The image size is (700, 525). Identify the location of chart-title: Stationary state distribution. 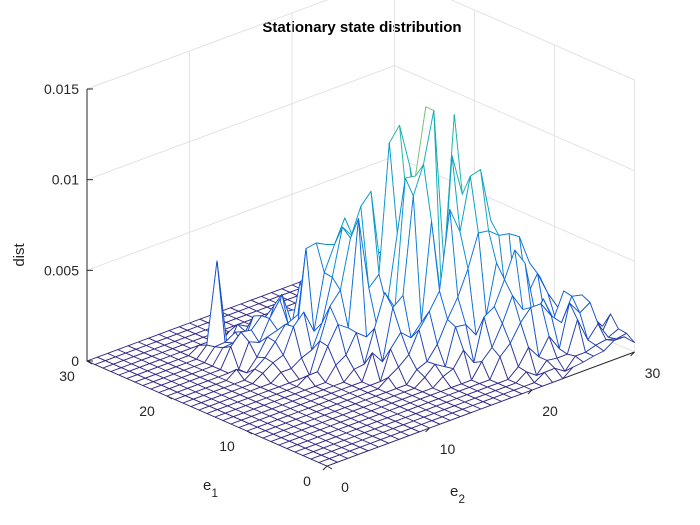
(361, 27).